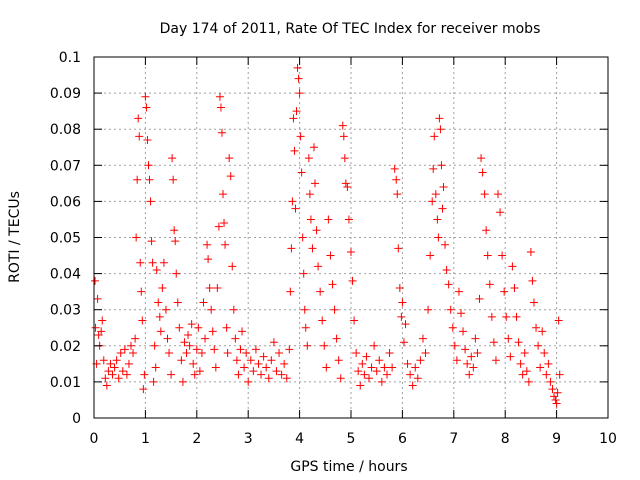 Image resolution: width=640 pixels, height=480 pixels. I want to click on y-axis-label: ROTI / TECUs, so click(15, 237).